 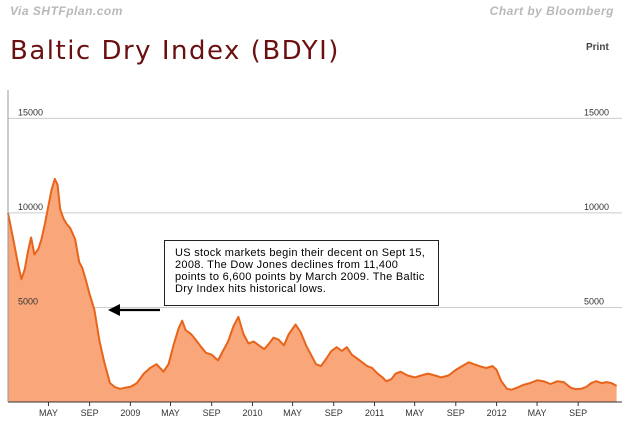 I want to click on x-tick-label: 2009, so click(x=130, y=413).